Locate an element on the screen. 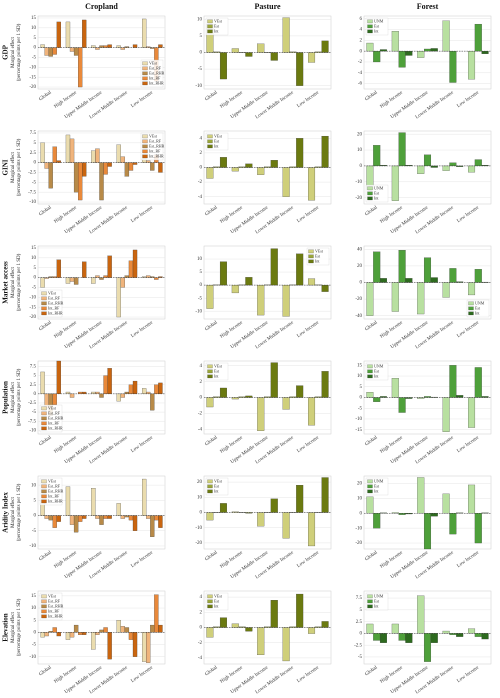  y-tick-label: -10 is located at coordinates (32, 67).